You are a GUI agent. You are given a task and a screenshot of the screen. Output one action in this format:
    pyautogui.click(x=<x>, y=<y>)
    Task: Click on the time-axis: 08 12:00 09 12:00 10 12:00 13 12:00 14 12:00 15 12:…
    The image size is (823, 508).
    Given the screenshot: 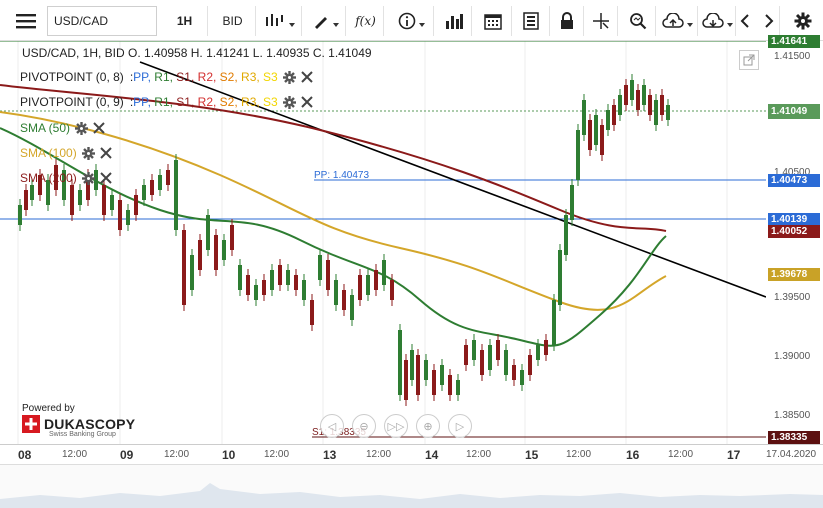 What is the action you would take?
    pyautogui.click(x=411, y=454)
    